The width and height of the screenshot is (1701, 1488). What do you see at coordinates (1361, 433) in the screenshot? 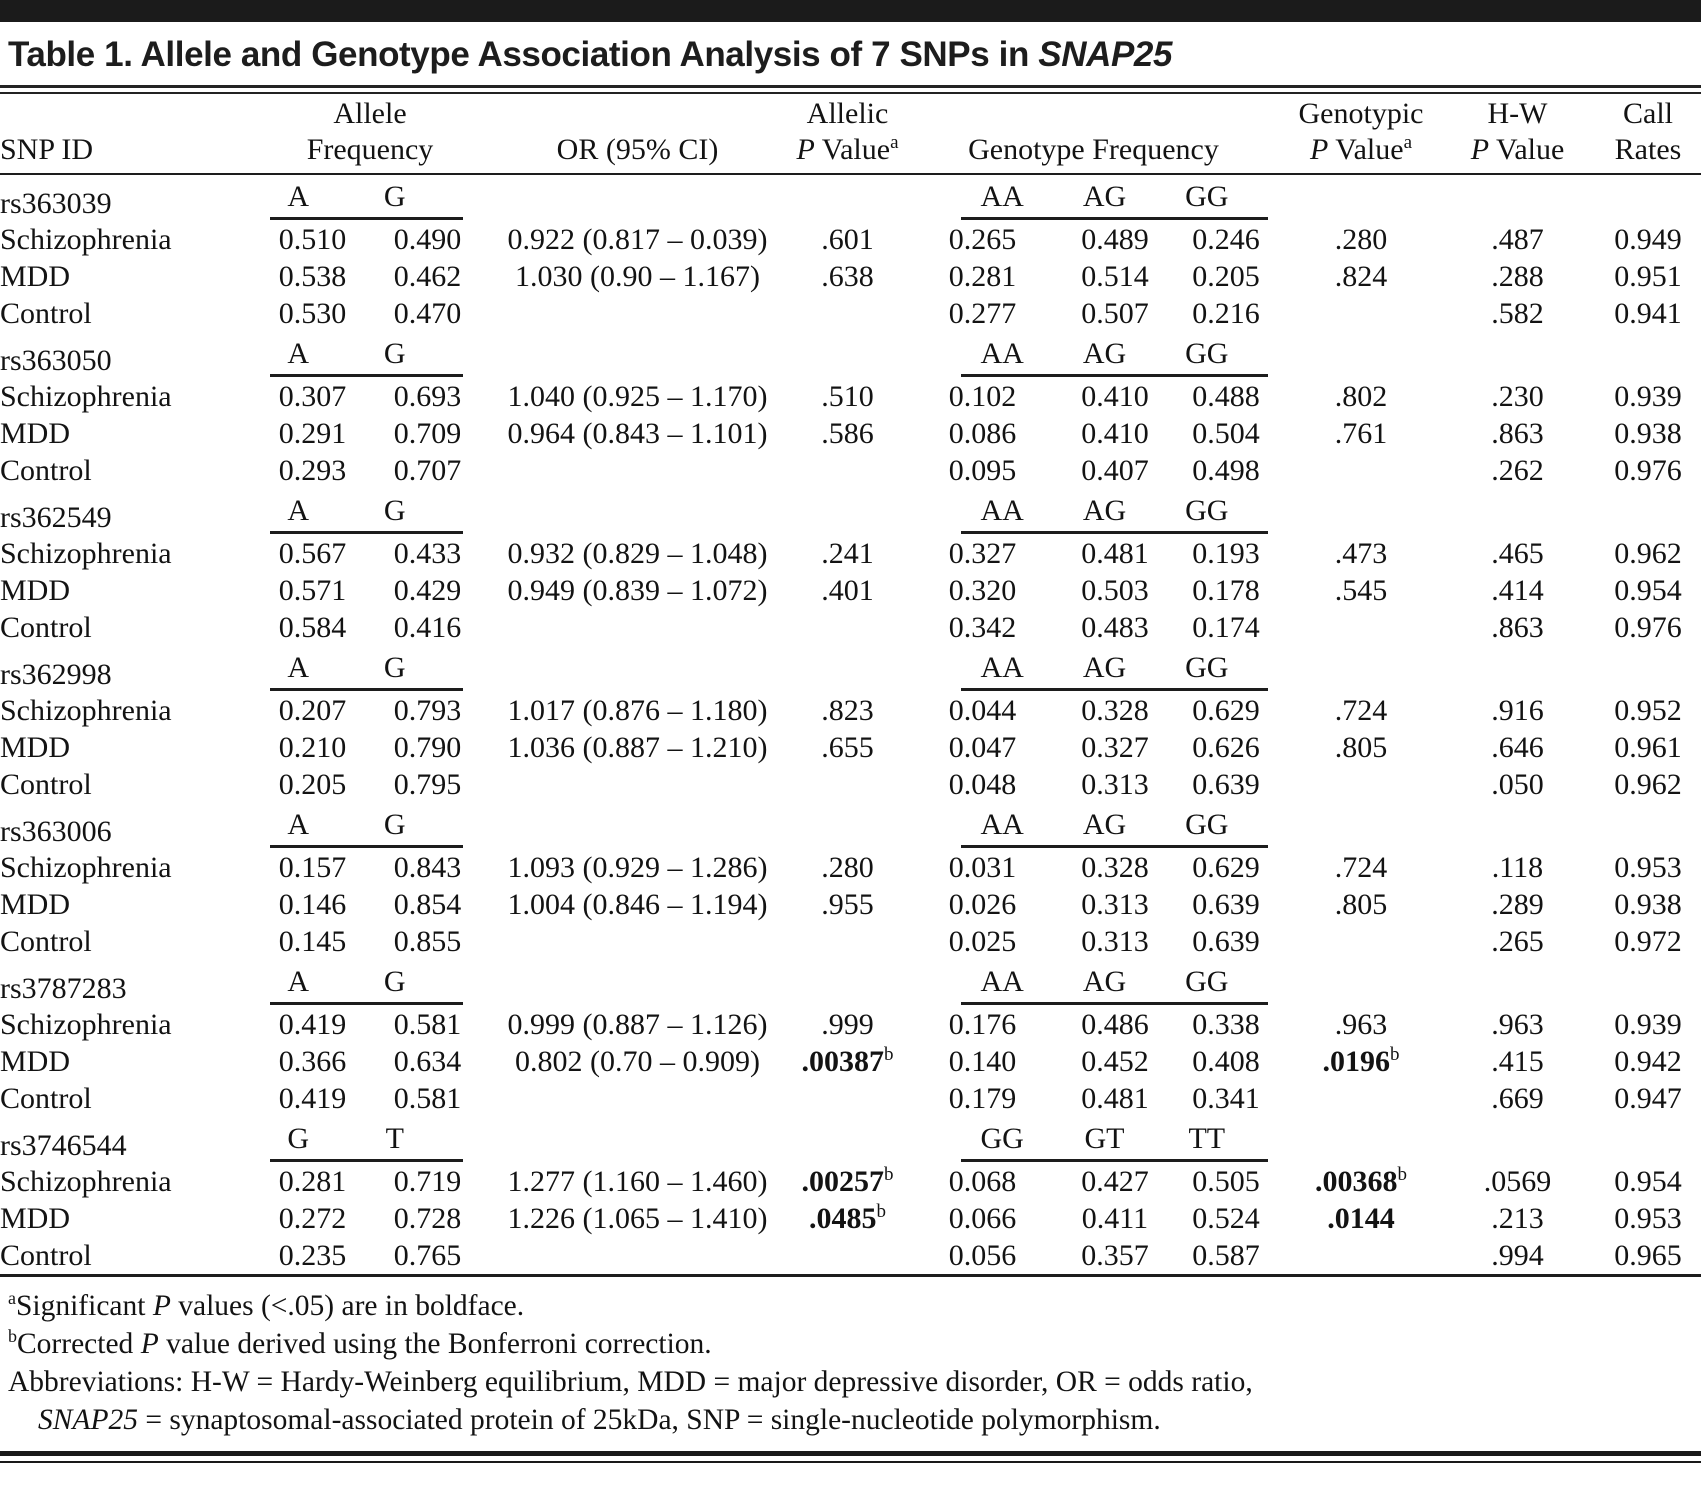
I see `genotypic-p-value: .761` at bounding box center [1361, 433].